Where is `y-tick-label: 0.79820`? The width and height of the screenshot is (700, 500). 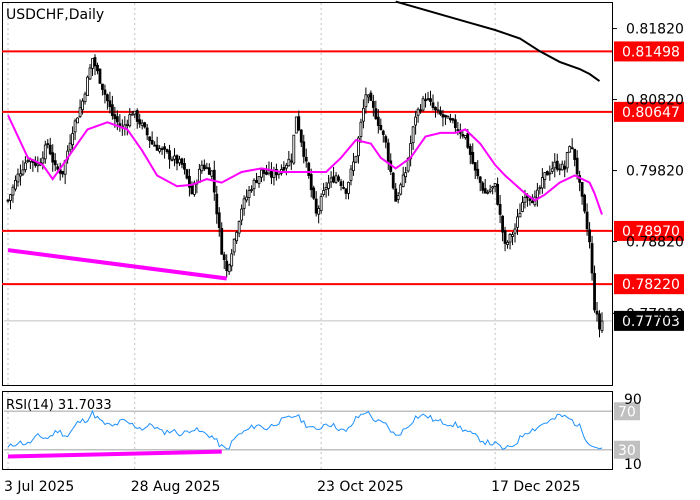
y-tick-label: 0.79820 is located at coordinates (655, 172).